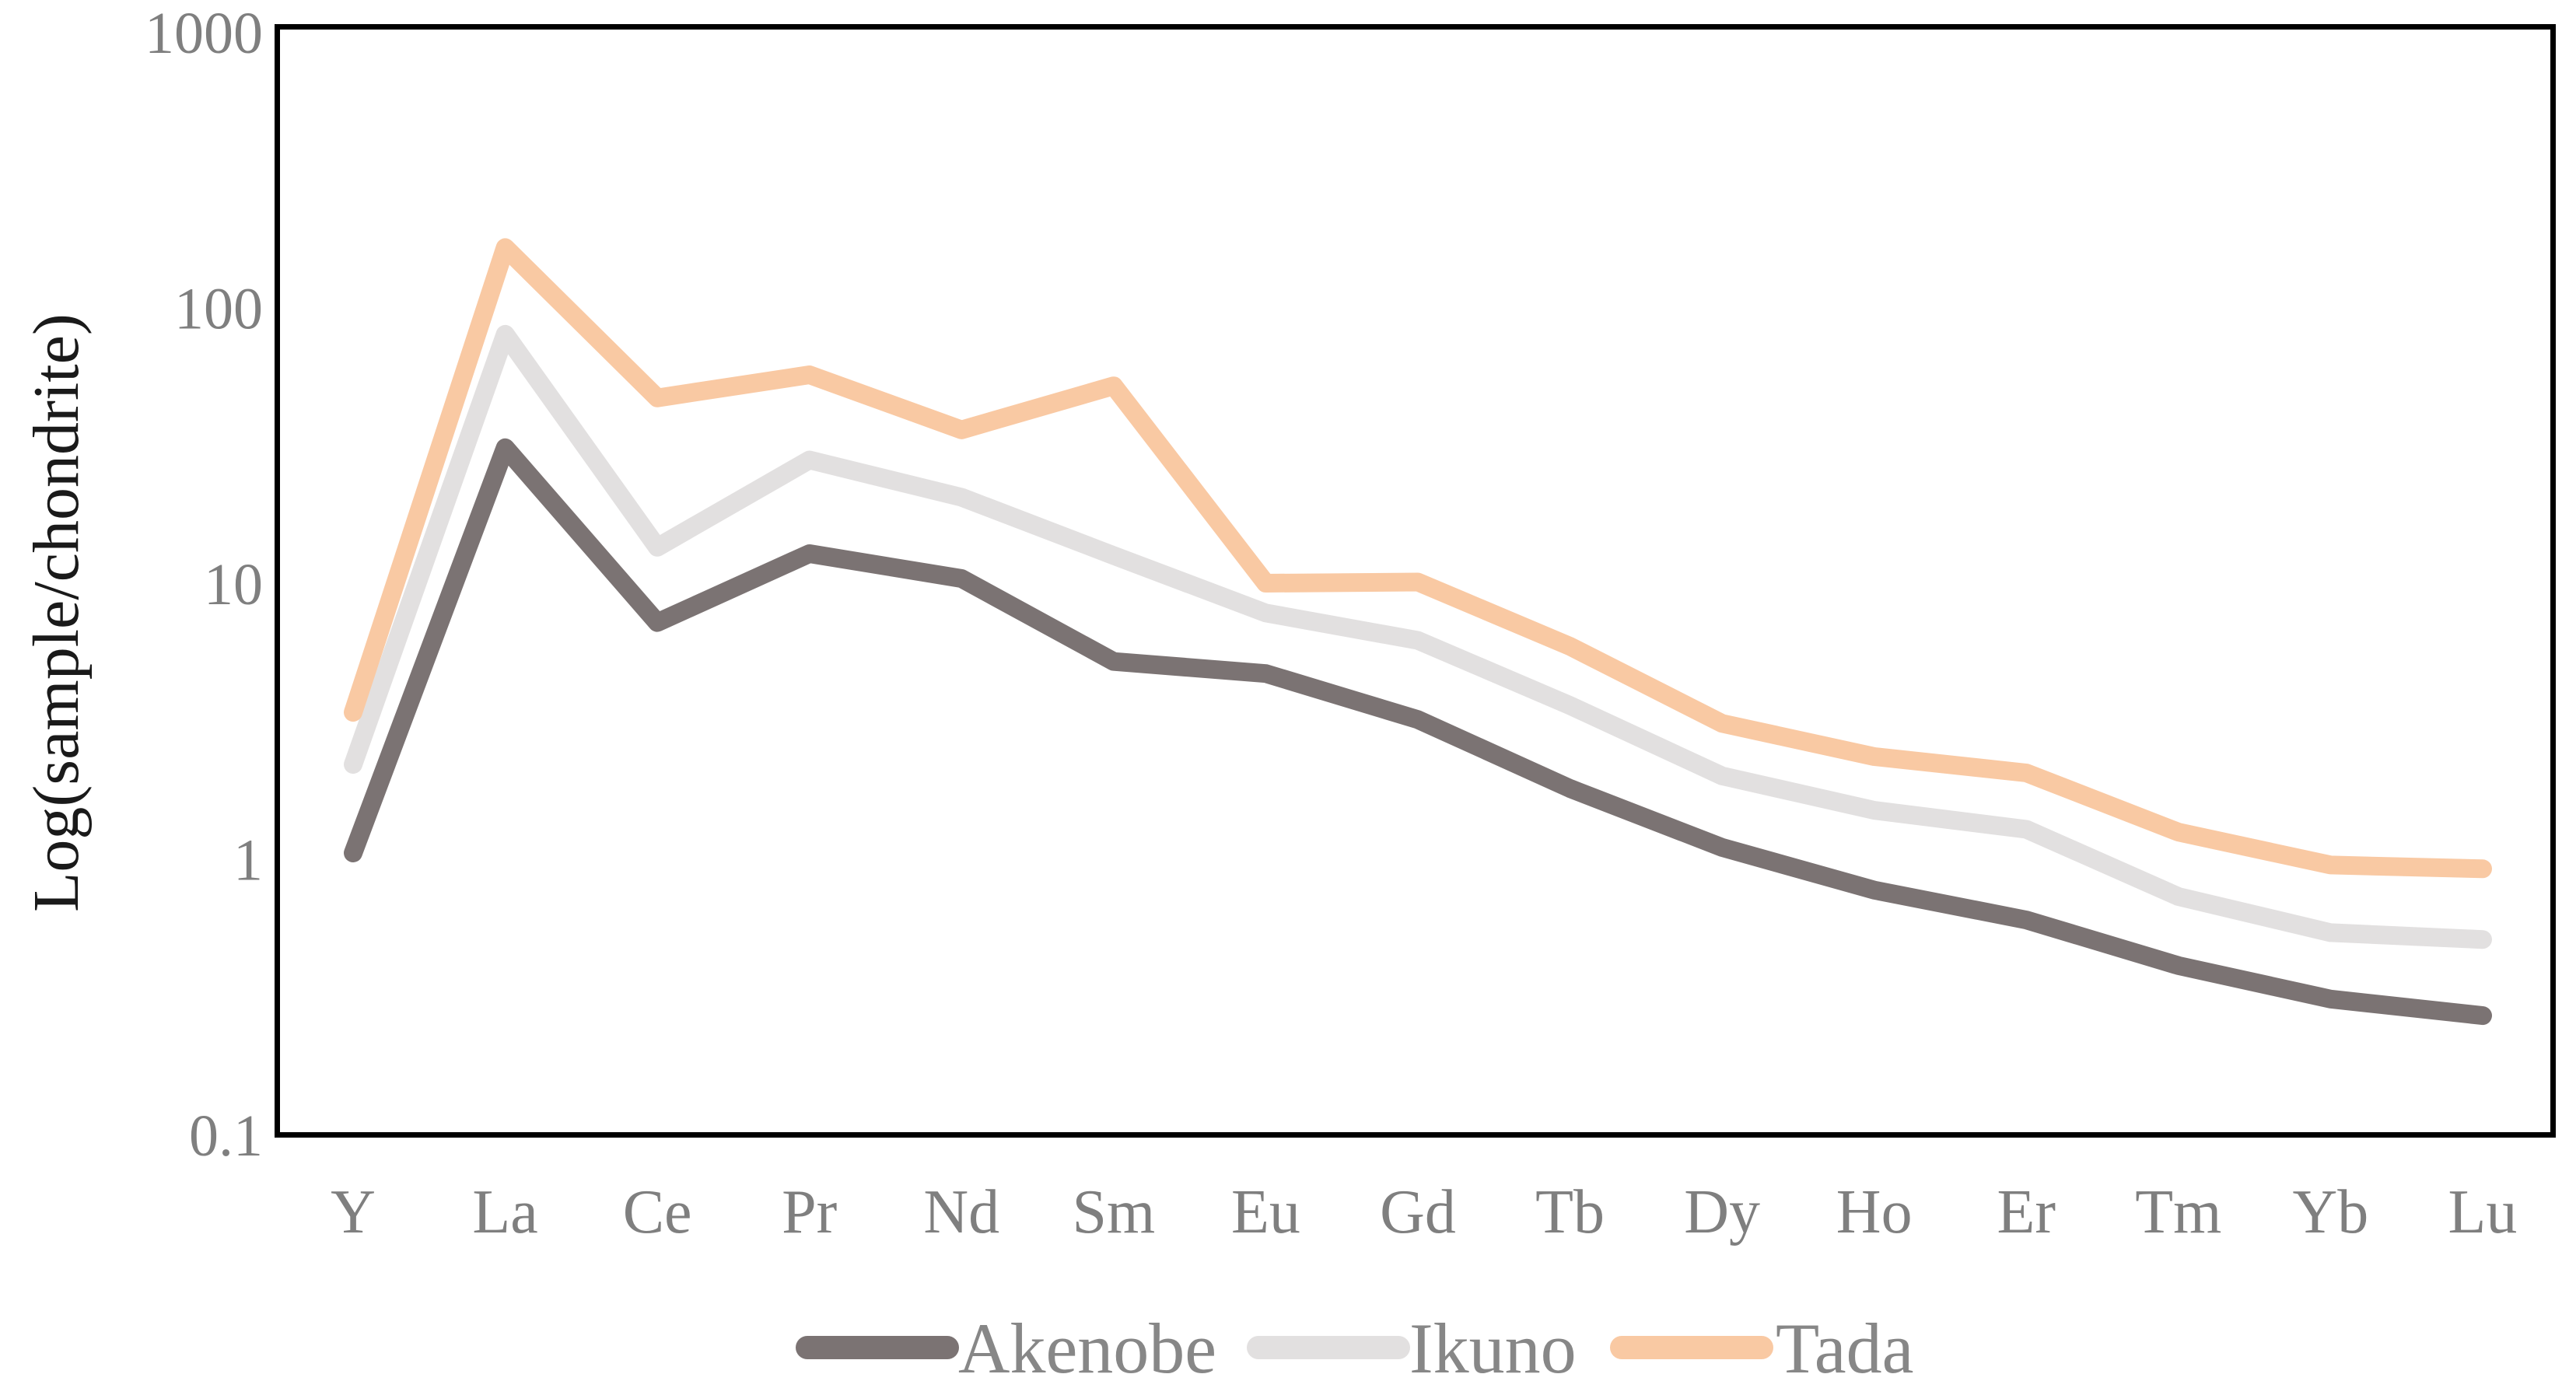  What do you see at coordinates (1570, 1212) in the screenshot?
I see `x-category-label-Tb: Tb` at bounding box center [1570, 1212].